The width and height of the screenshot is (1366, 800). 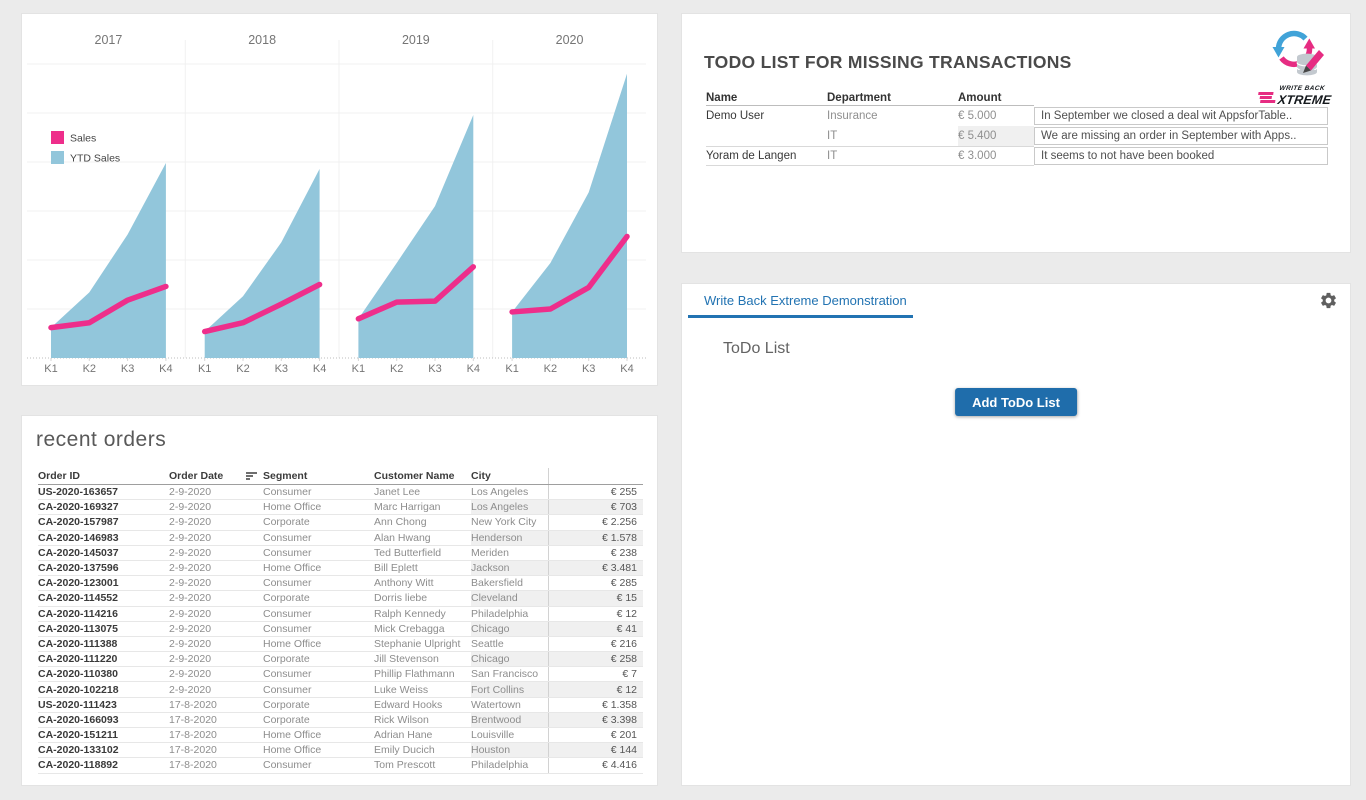 I want to click on amount-cell: € 5.000, so click(x=977, y=116).